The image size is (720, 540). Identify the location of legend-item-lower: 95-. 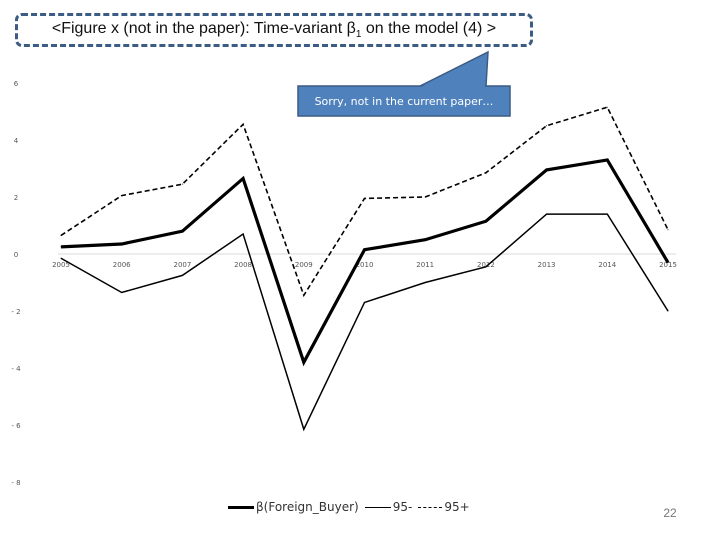
(388, 507).